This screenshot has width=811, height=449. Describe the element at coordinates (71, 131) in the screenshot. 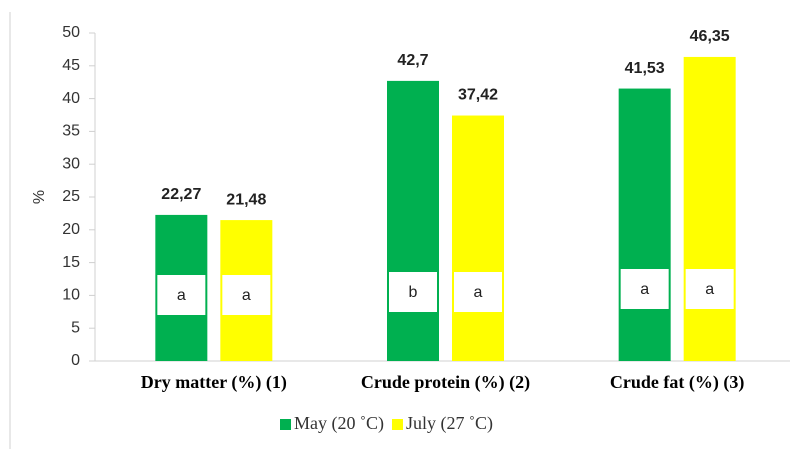

I see `y-tick-label: 35` at that location.